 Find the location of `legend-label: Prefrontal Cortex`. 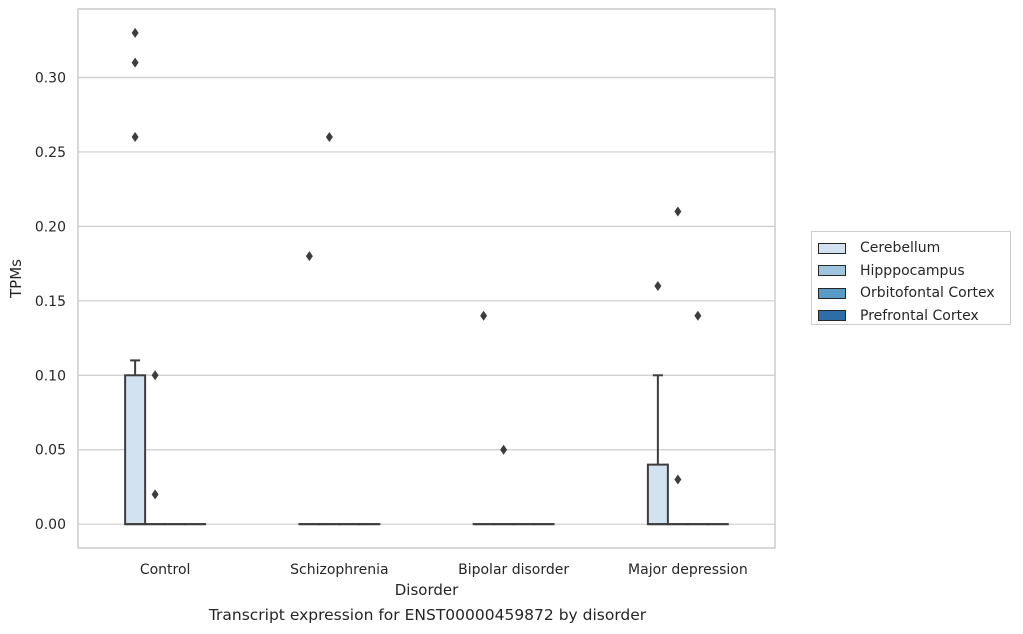

legend-label: Prefrontal Cortex is located at coordinates (919, 315).